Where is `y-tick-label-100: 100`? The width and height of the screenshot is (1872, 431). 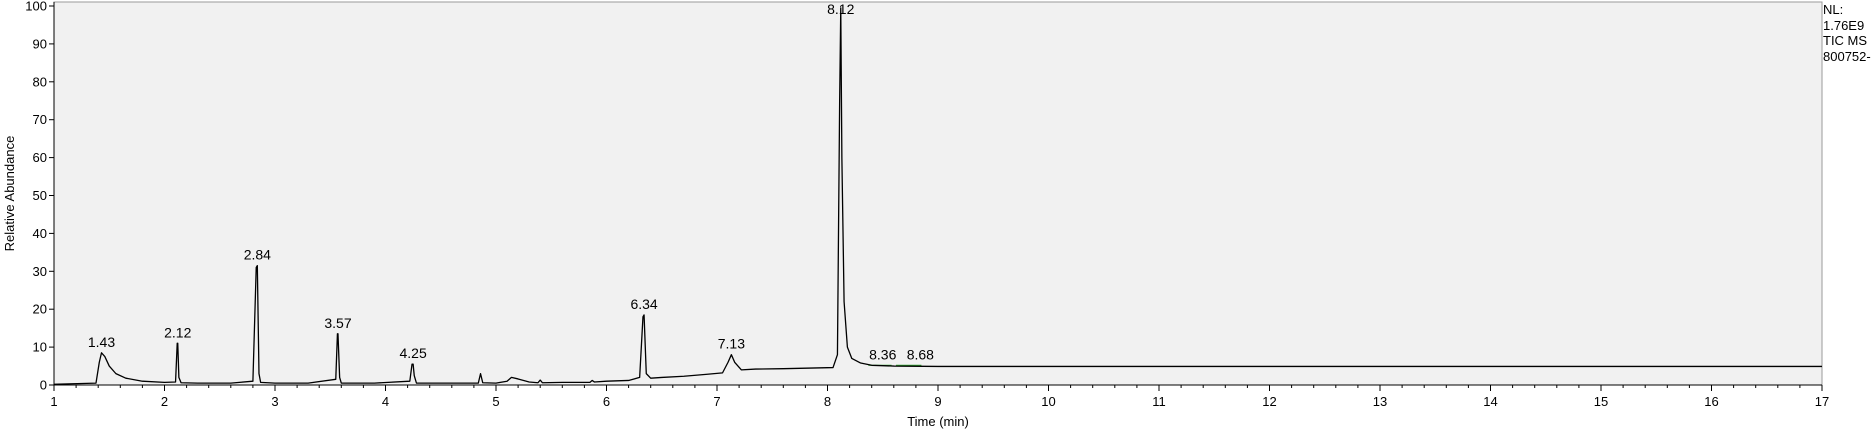
y-tick-label-100: 100 is located at coordinates (36, 7).